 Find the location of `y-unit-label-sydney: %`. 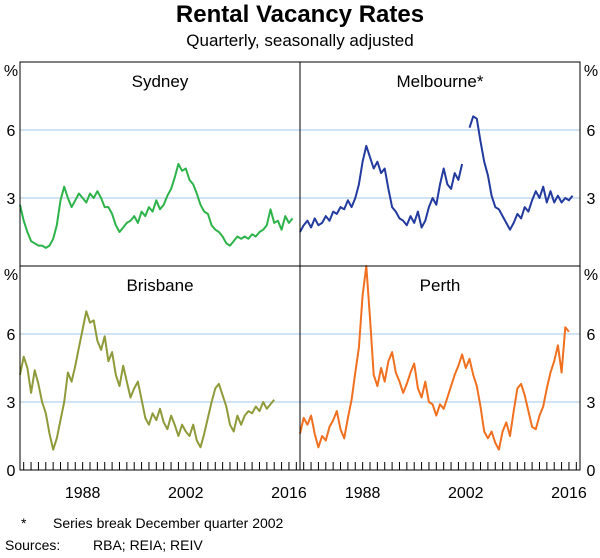

y-unit-label-sydney: % is located at coordinates (11, 71).